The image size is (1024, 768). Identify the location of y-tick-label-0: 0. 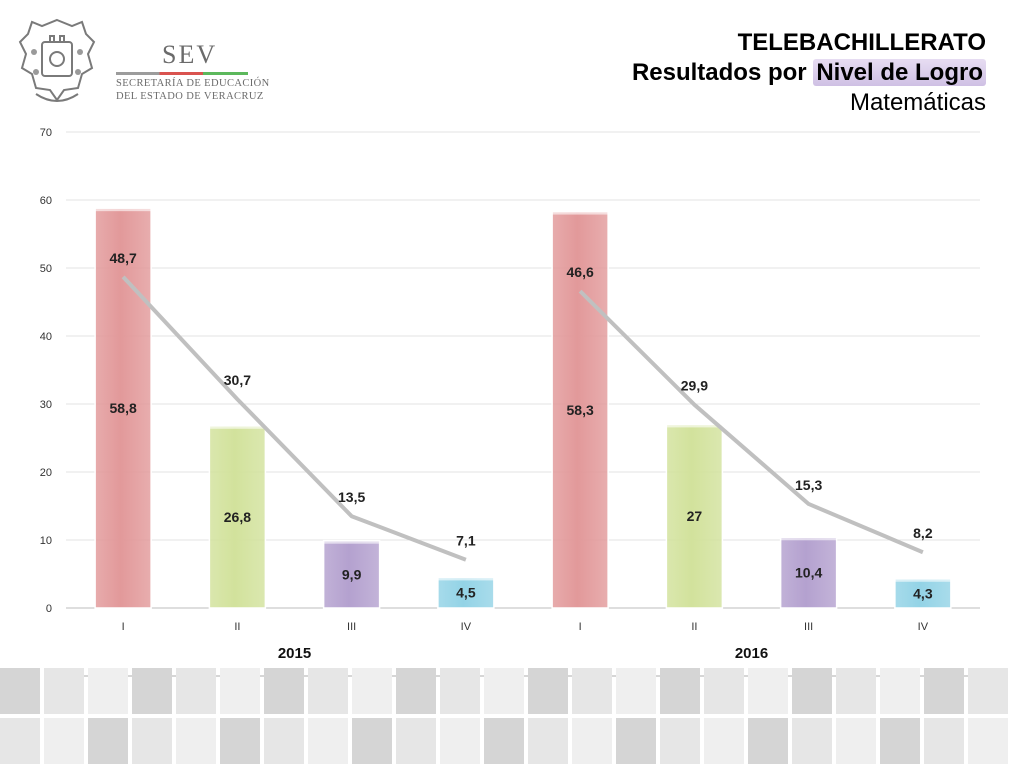
(49, 609).